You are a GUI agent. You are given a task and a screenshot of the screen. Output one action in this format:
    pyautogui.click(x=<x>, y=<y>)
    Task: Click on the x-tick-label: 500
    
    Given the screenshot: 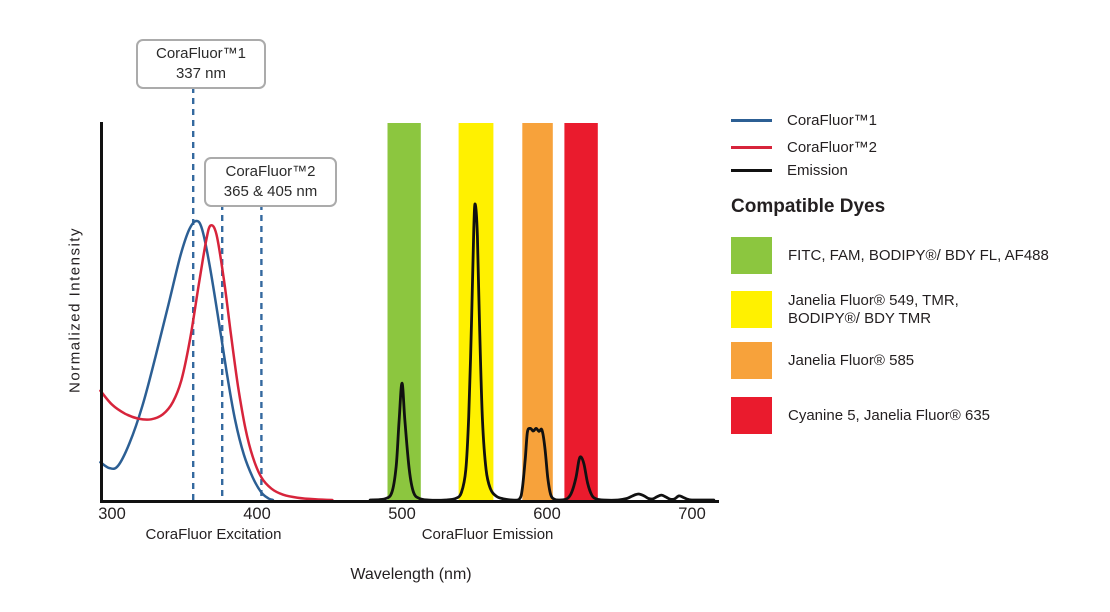 What is the action you would take?
    pyautogui.click(x=402, y=514)
    